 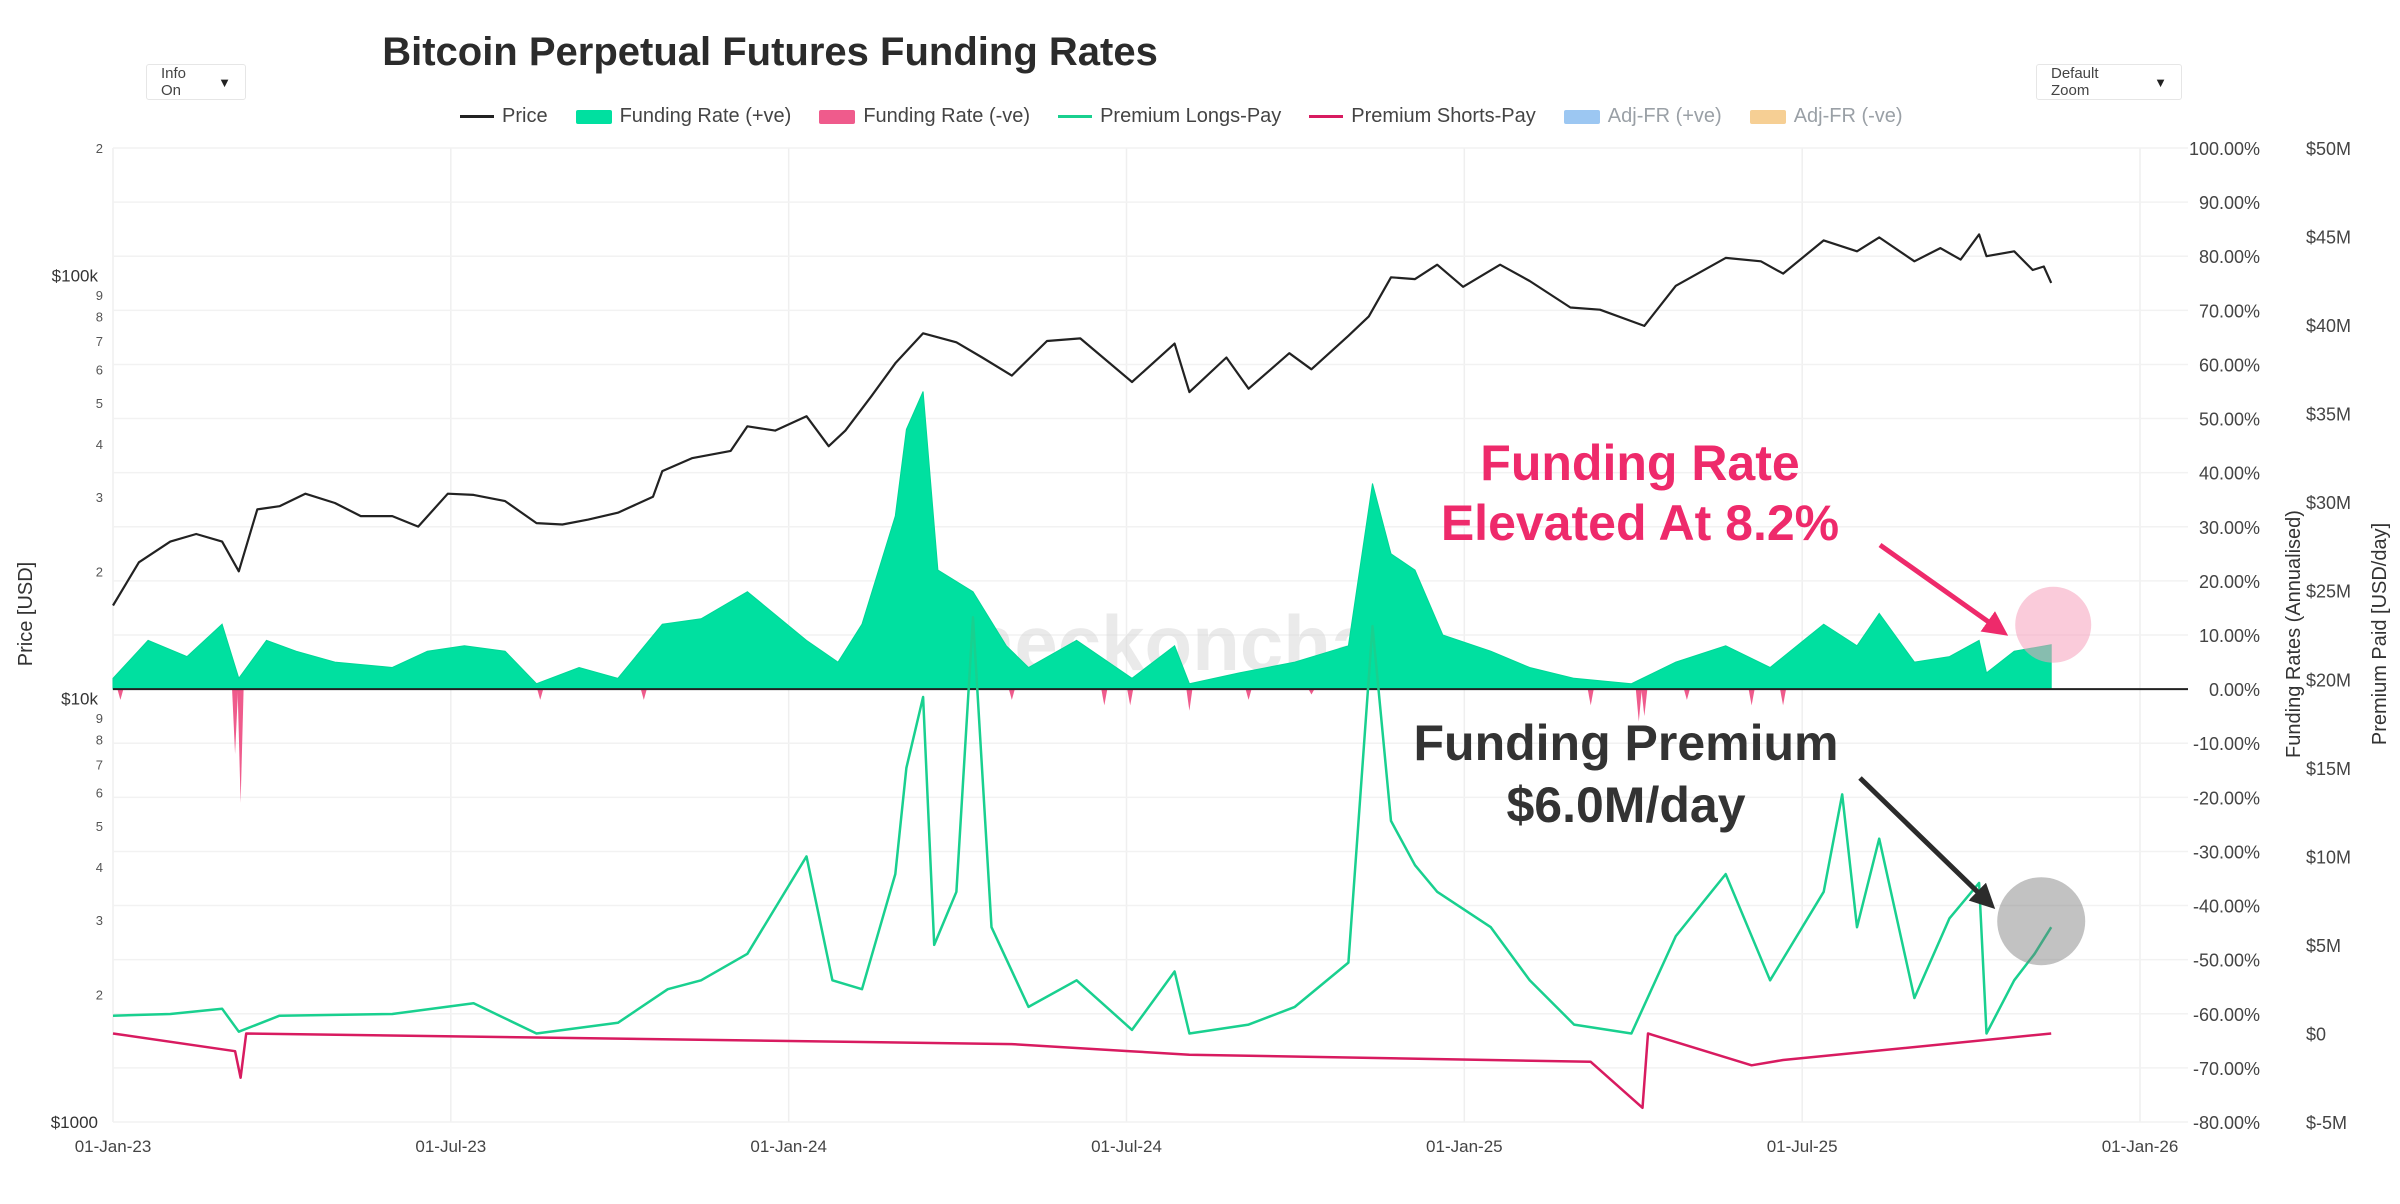 I want to click on price-major-tick-label: $1000, so click(x=74, y=1122).